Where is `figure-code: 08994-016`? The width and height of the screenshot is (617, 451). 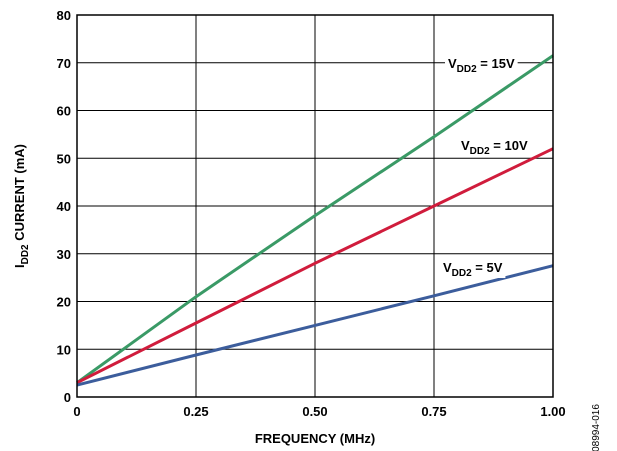
figure-code: 08994-016 is located at coordinates (596, 427).